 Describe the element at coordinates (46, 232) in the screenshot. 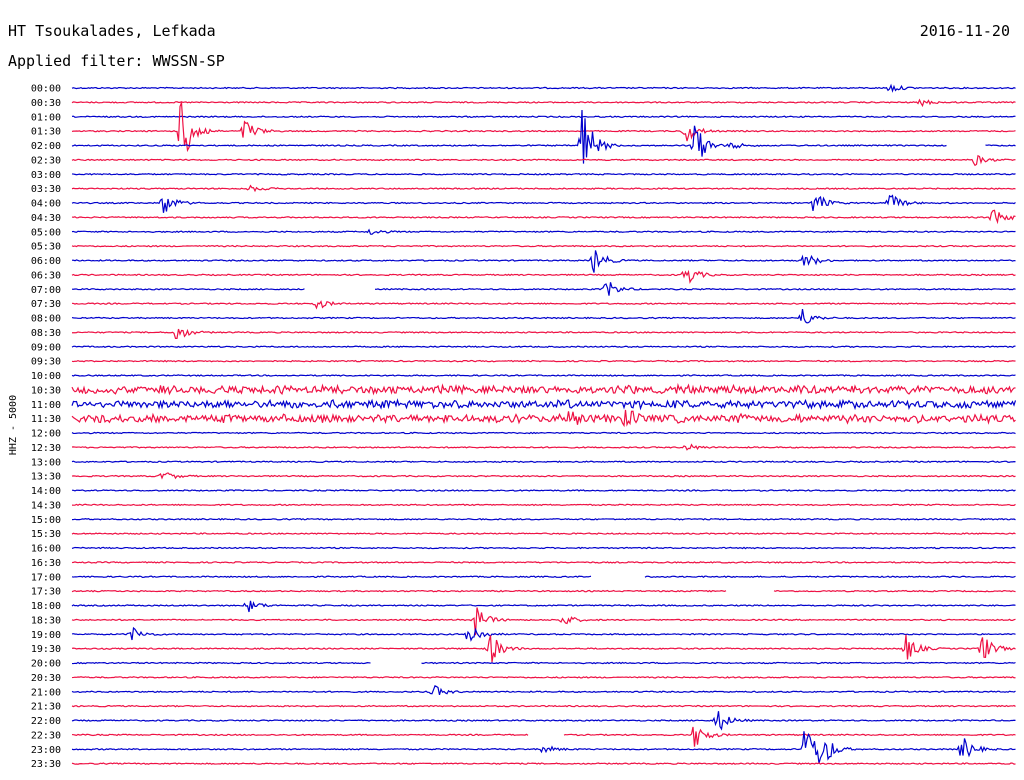

I see `time-tick-label: 05:00` at that location.